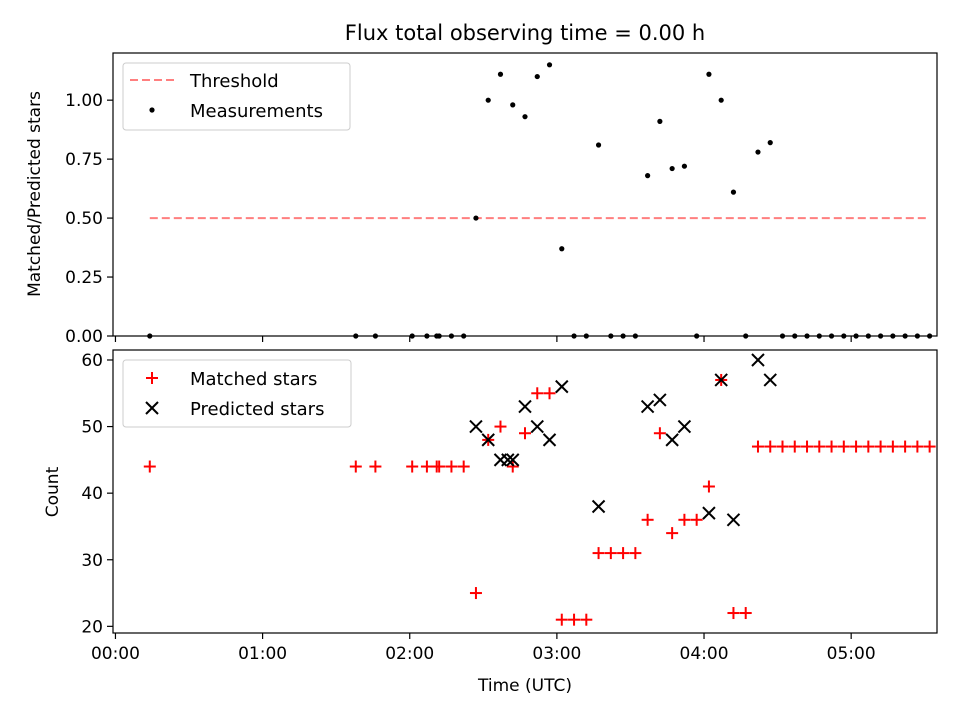 This screenshot has width=960, height=720. I want to click on bottom-y-tick-label: 60, so click(92, 361).